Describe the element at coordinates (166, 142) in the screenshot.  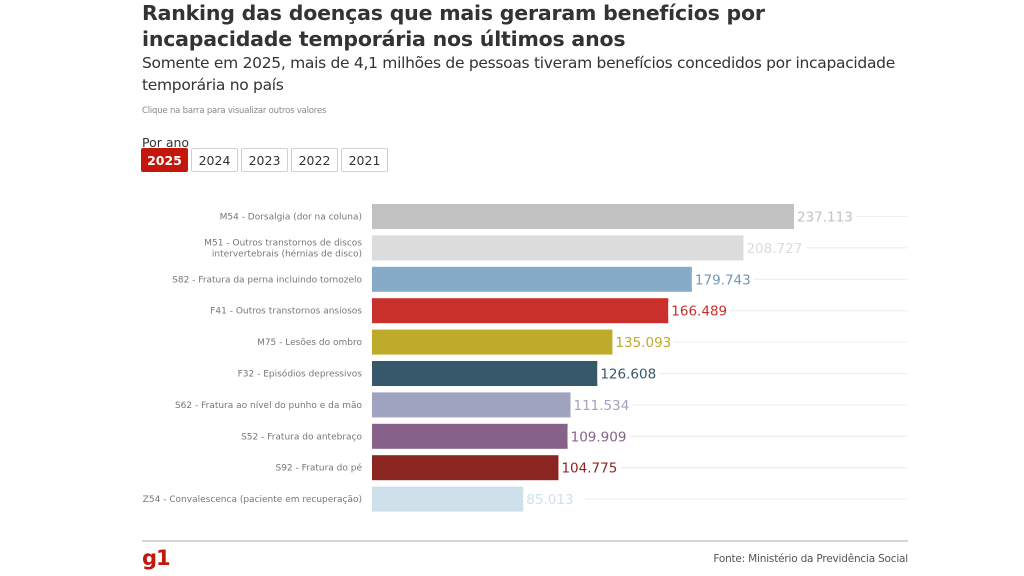
I see `year-filter-label: Por ano` at that location.